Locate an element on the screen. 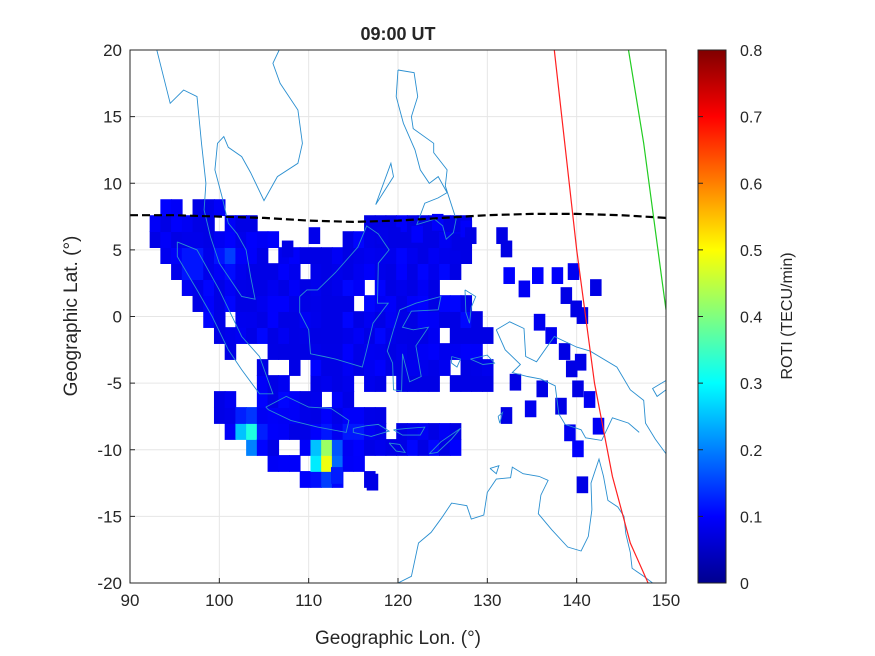  x-axis-label: Geographic Lon. (°) is located at coordinates (398, 638).